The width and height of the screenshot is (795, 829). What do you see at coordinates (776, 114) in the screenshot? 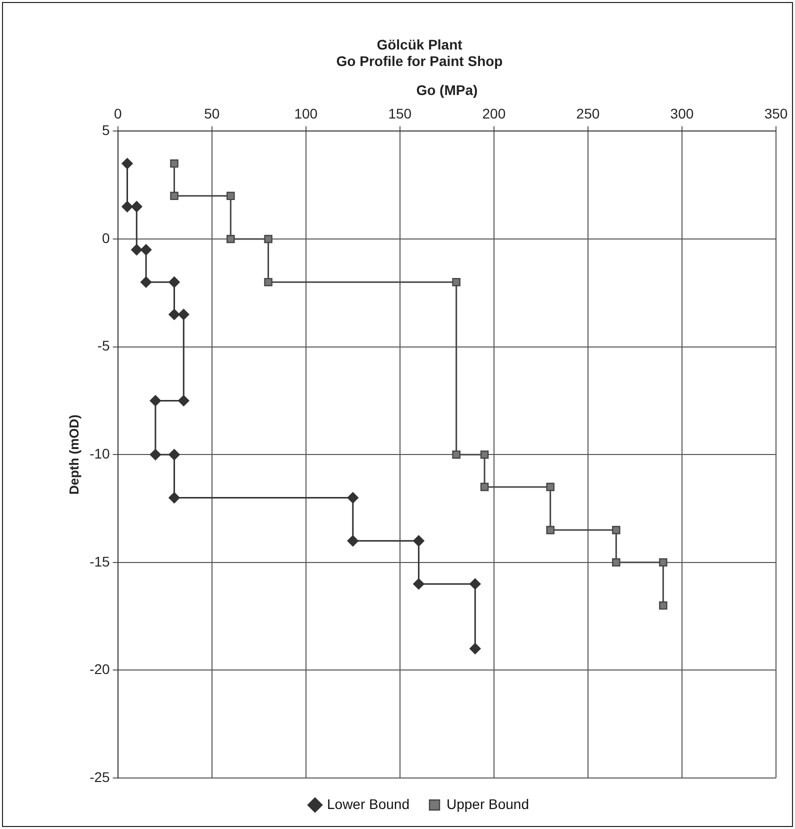
I see `x-tick-label: 350` at bounding box center [776, 114].